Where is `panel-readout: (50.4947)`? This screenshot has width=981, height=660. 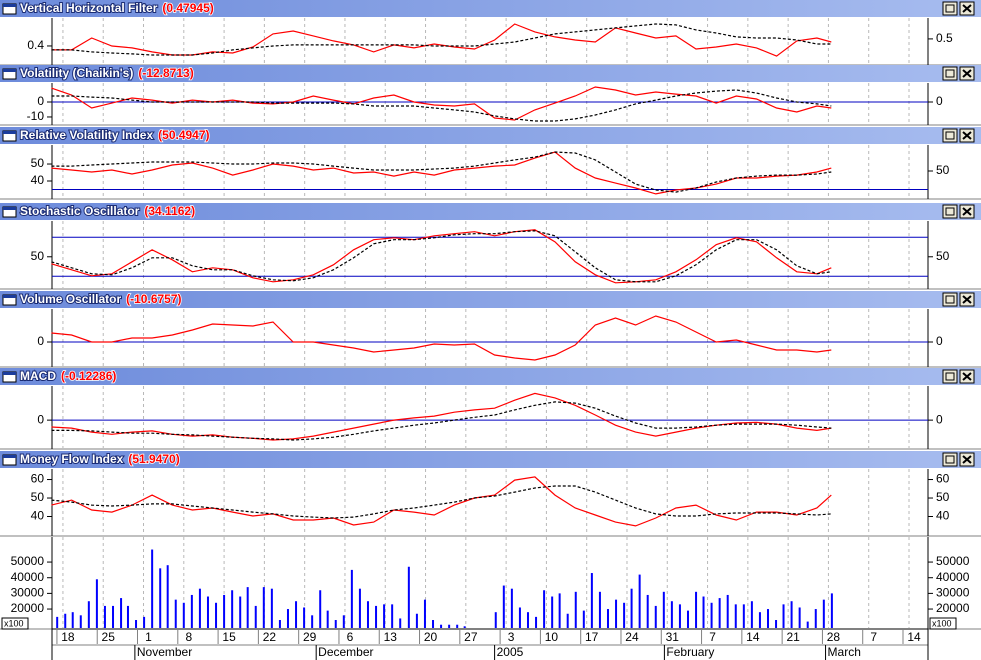 panel-readout: (50.4947) is located at coordinates (183, 135).